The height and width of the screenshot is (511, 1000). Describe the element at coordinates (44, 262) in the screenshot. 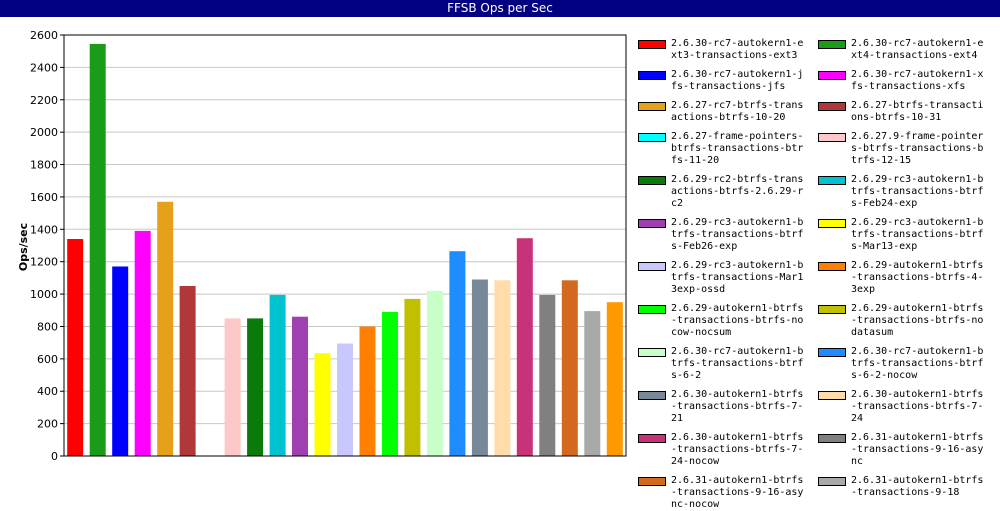

I see `y-tick-label: 1200` at that location.